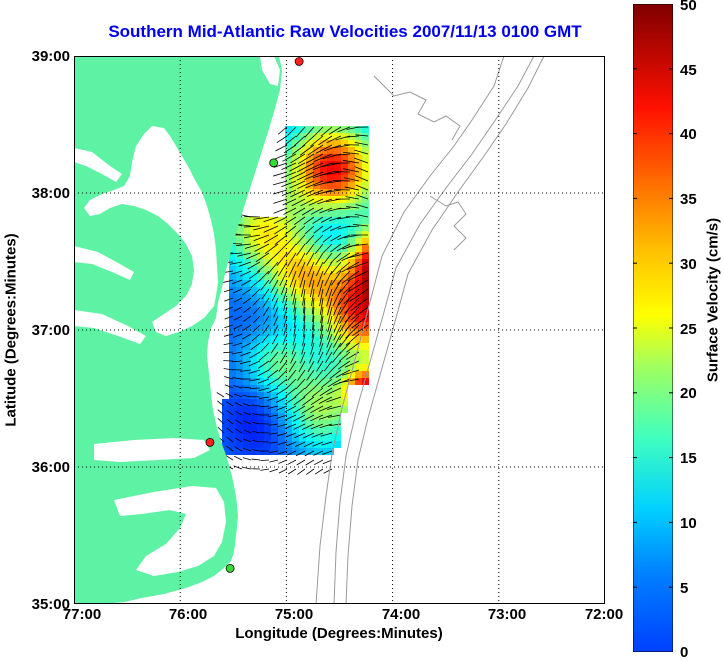 This screenshot has height=661, width=724. What do you see at coordinates (39, 193) in the screenshot?
I see `lat-tick-label: 38:00` at bounding box center [39, 193].